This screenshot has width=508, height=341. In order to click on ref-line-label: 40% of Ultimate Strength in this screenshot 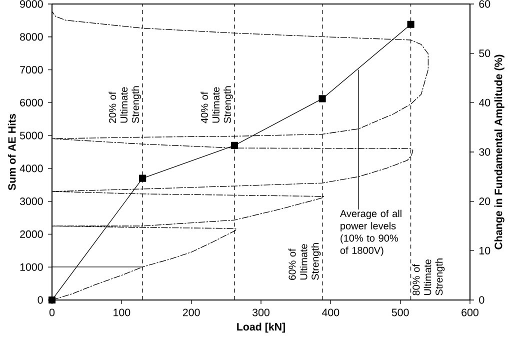, I will do `click(216, 105)`.